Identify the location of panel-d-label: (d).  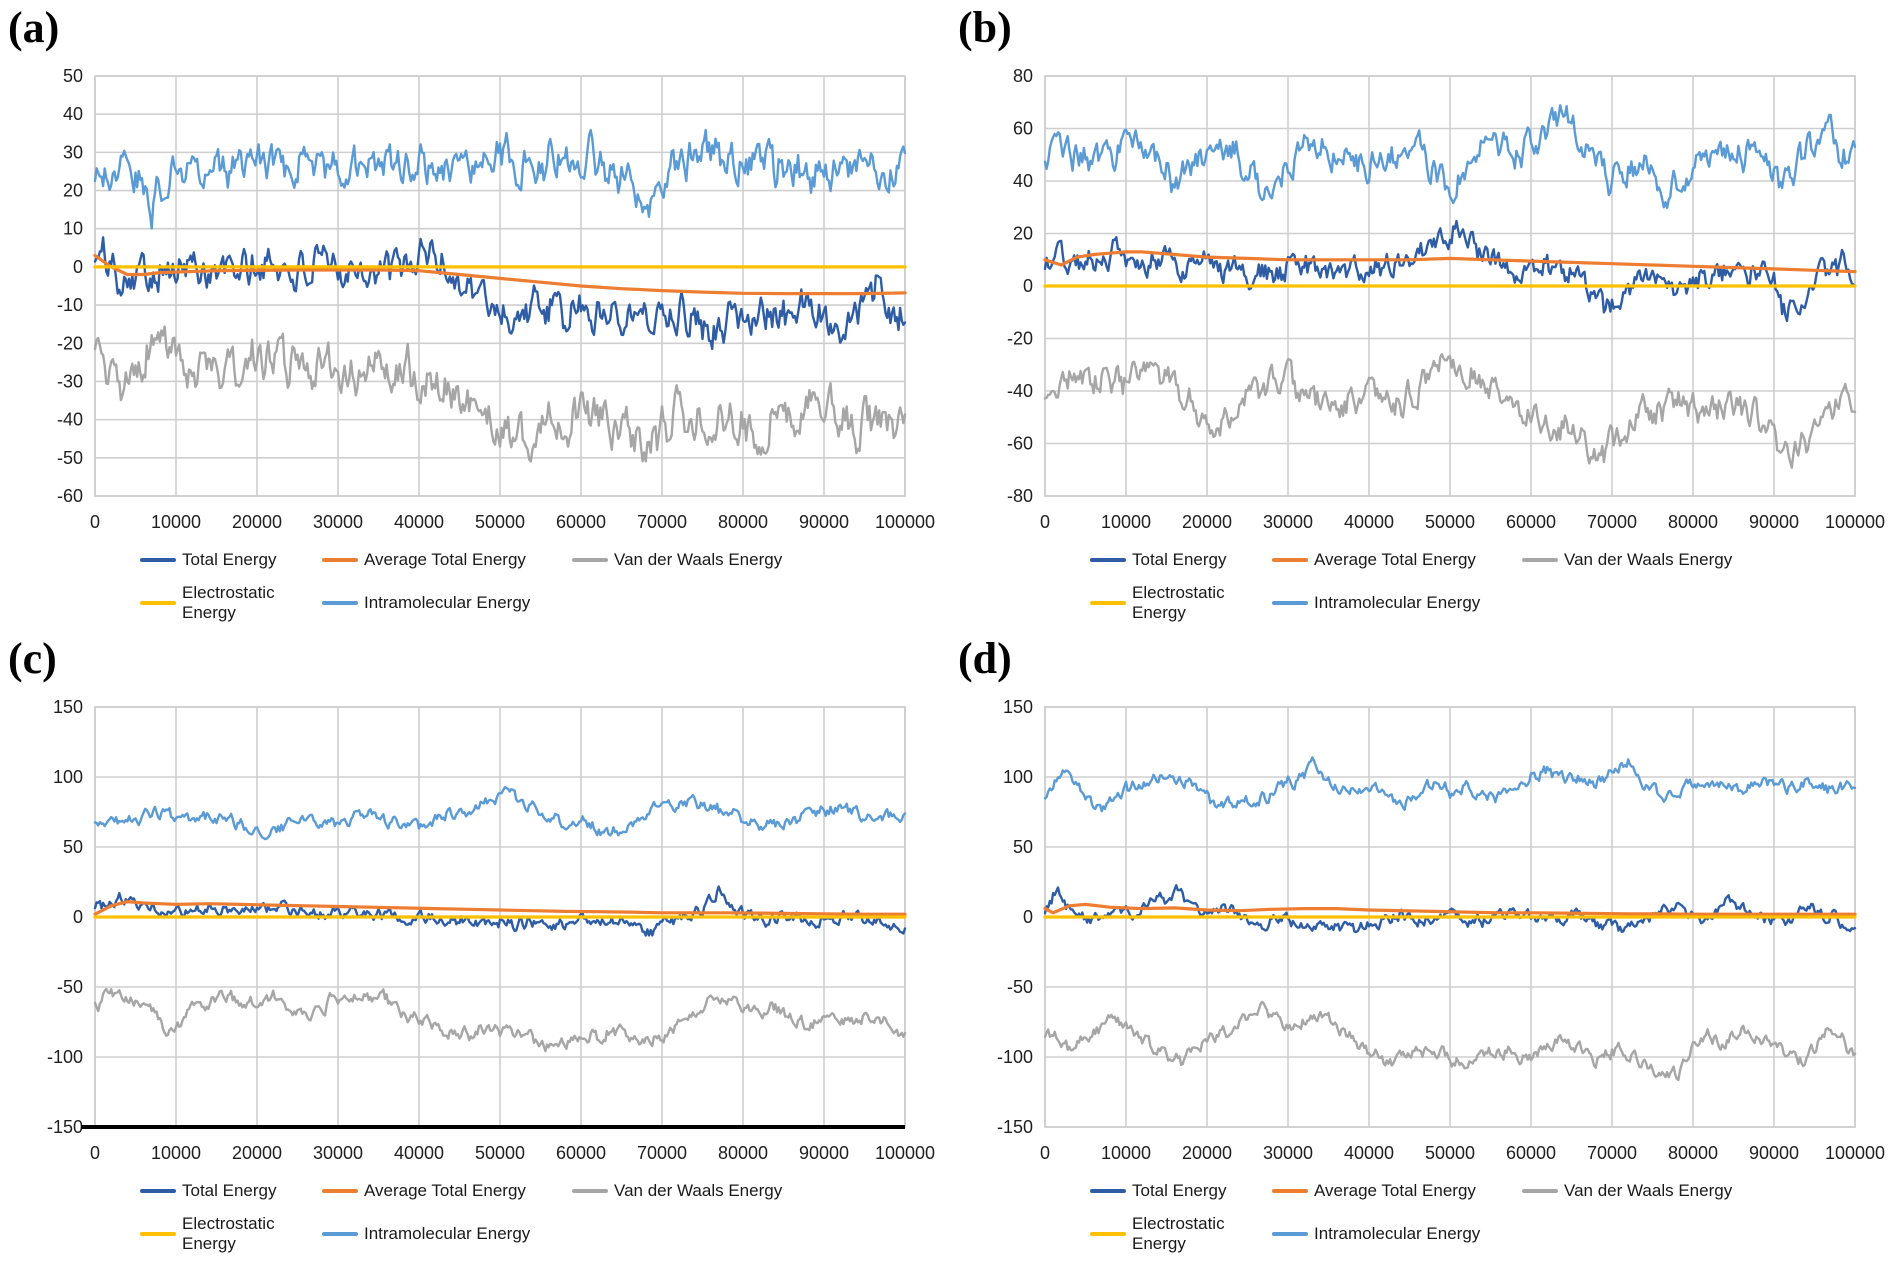
(985, 658).